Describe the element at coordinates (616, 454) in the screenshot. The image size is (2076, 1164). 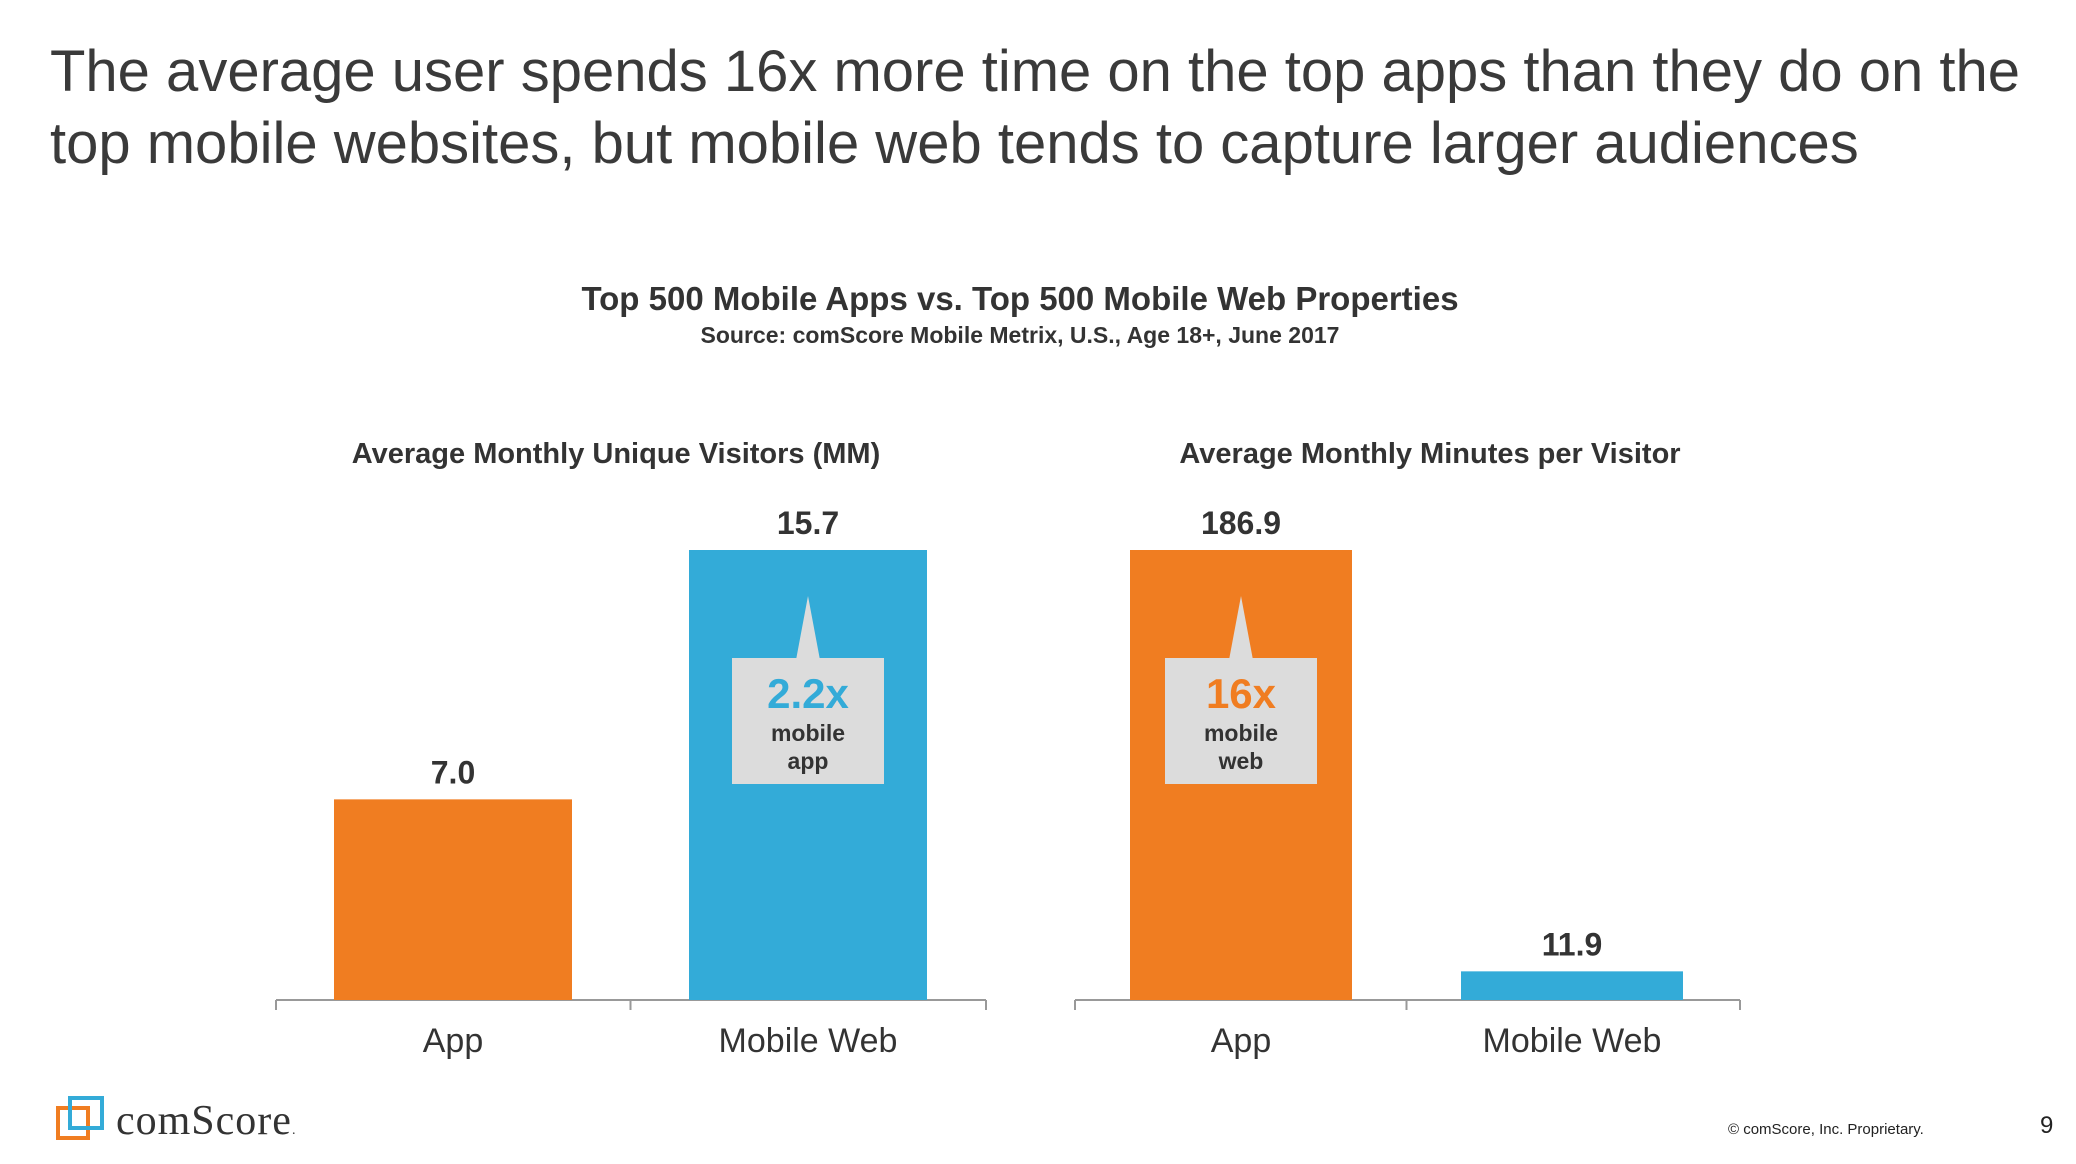
I see `panel-title-visitors: Average Monthly Unique Visitors (MM)` at that location.